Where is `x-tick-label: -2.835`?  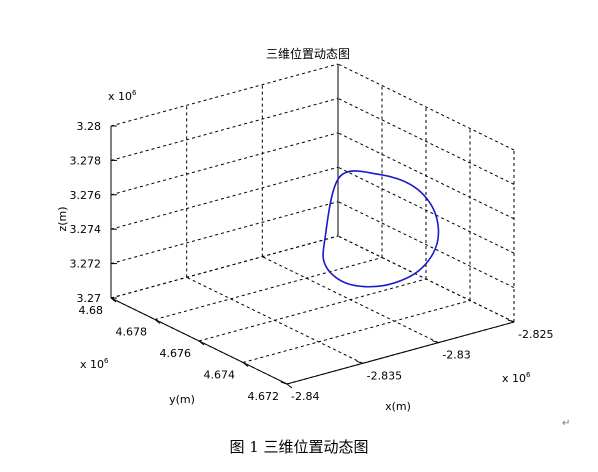 x-tick-label: -2.835 is located at coordinates (384, 375).